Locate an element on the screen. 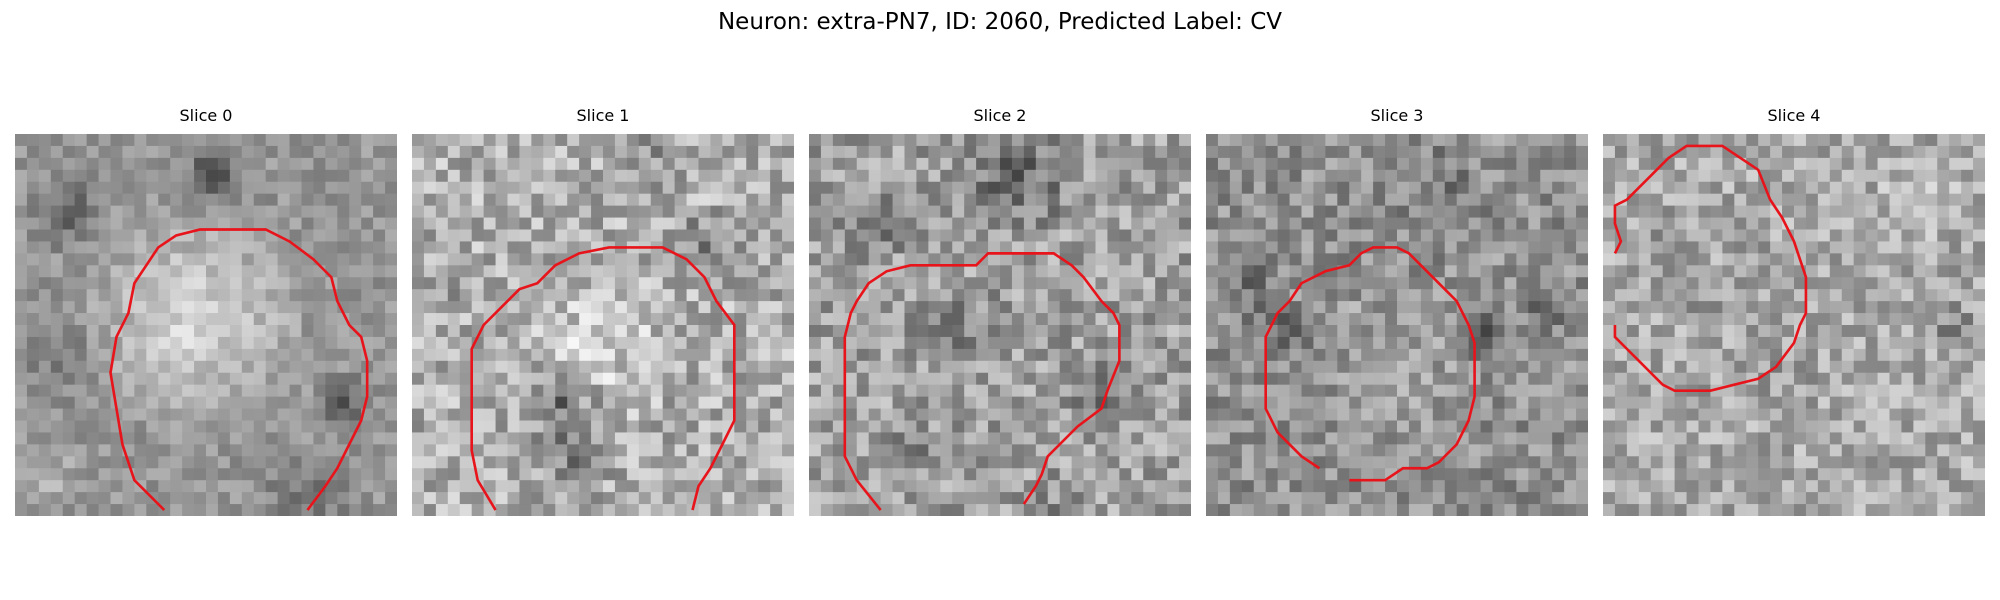 The height and width of the screenshot is (600, 2000). panel-slice-0: Slice 0 is located at coordinates (206, 311).